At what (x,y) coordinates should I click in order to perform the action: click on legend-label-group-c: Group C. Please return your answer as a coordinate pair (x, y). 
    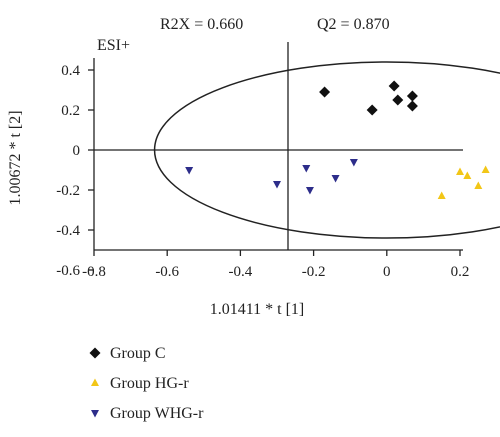
    Looking at the image, I should click on (138, 353).